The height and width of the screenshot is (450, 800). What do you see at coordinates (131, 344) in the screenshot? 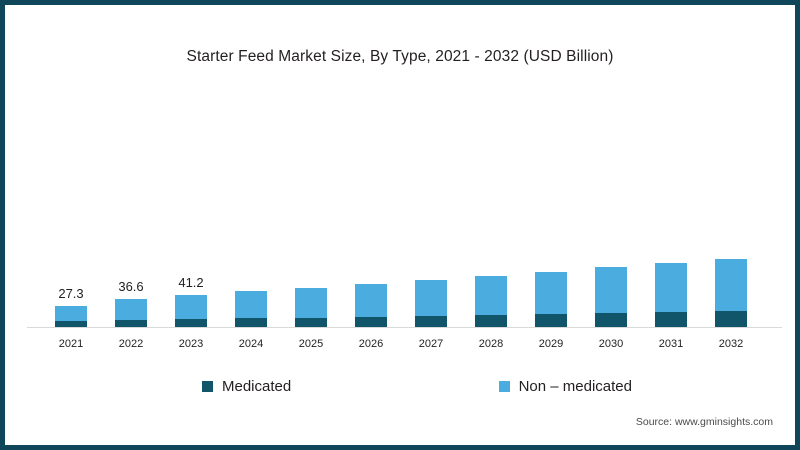
I see `x-axis-tick-label: 2022` at bounding box center [131, 344].